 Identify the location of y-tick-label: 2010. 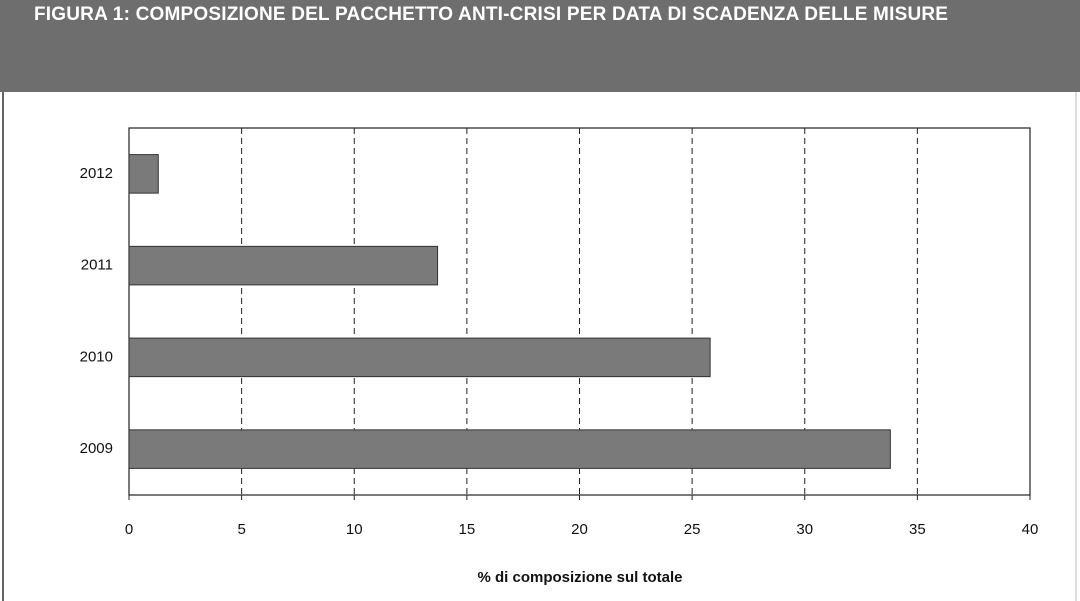
(96, 356).